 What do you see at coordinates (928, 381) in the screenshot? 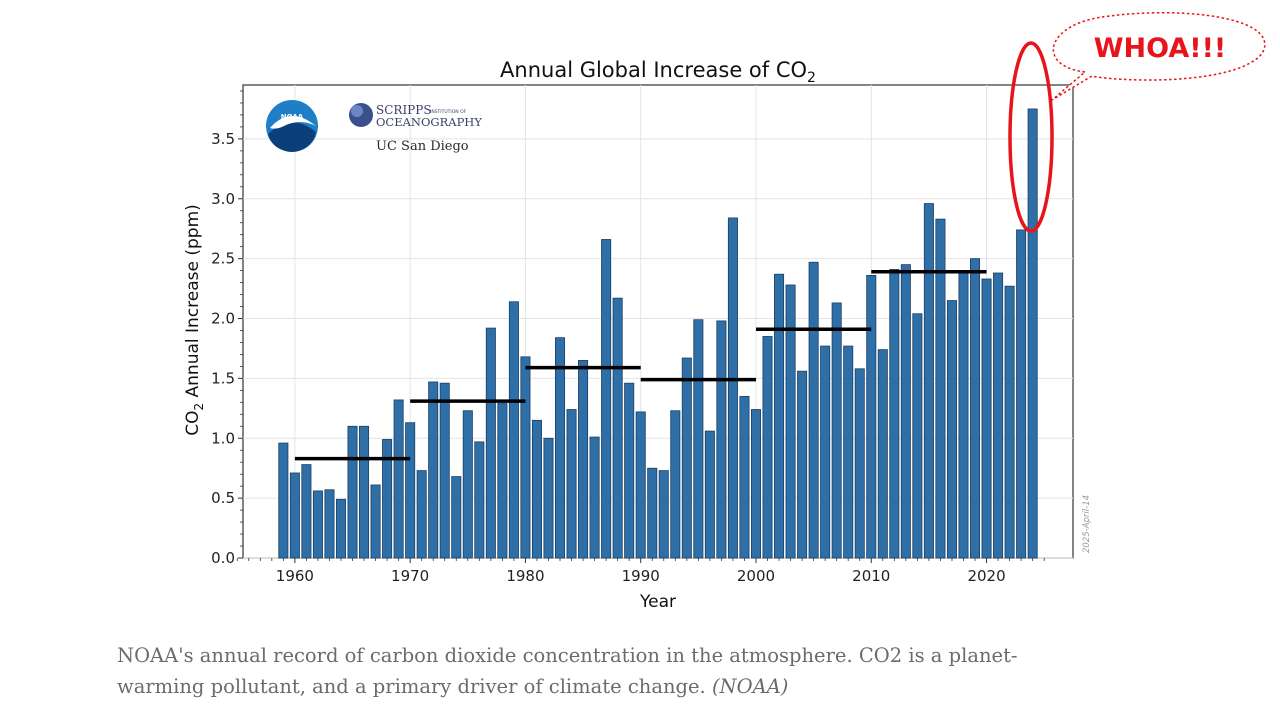
I see `bar-2015` at bounding box center [928, 381].